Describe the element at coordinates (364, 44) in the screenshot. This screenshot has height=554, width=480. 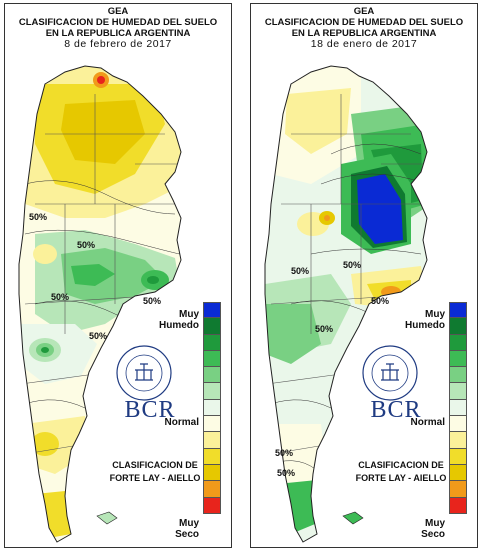
I see `header-date: 18 de enero de 2017` at that location.